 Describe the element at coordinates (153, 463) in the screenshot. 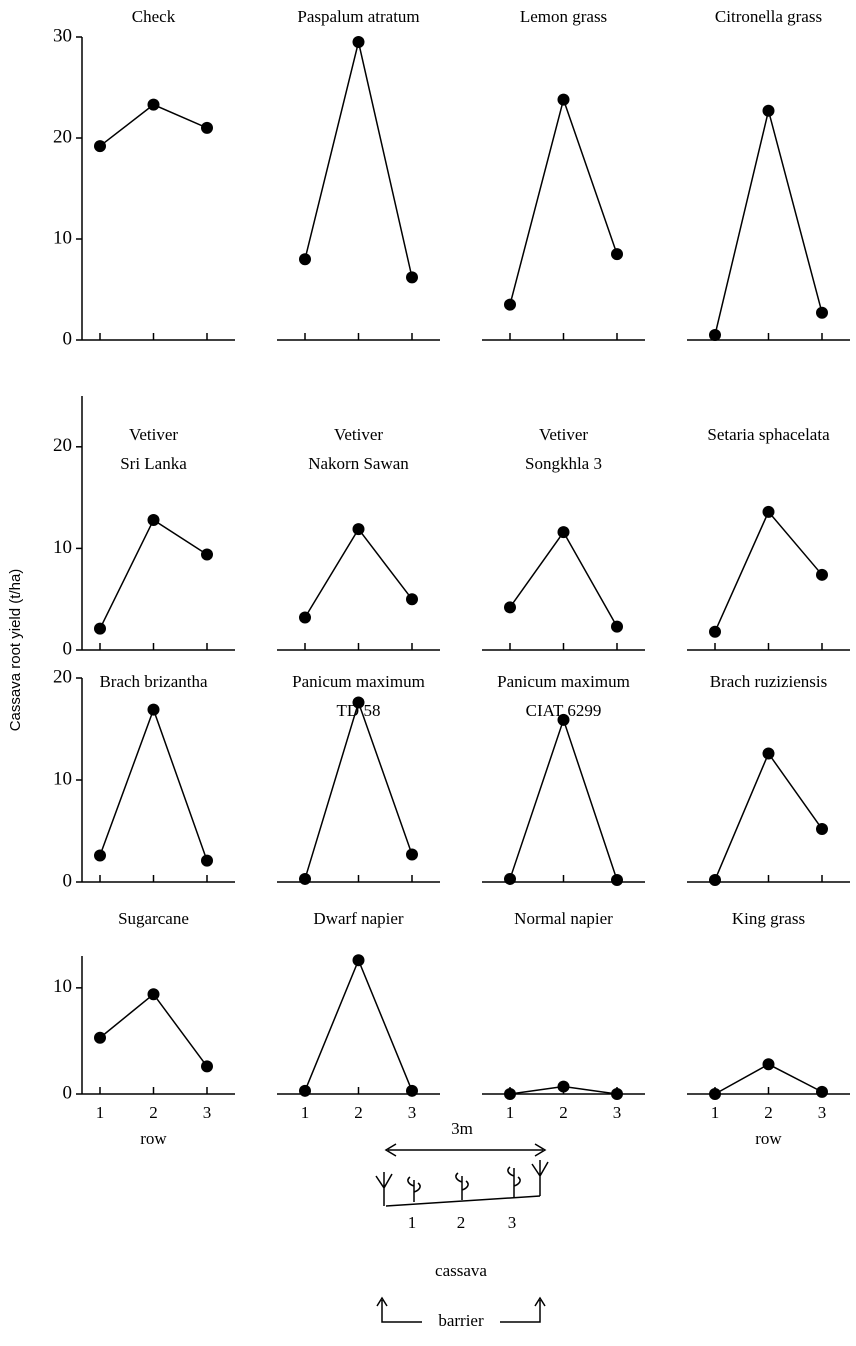

I see `panel-title: Sri Lanka` at that location.